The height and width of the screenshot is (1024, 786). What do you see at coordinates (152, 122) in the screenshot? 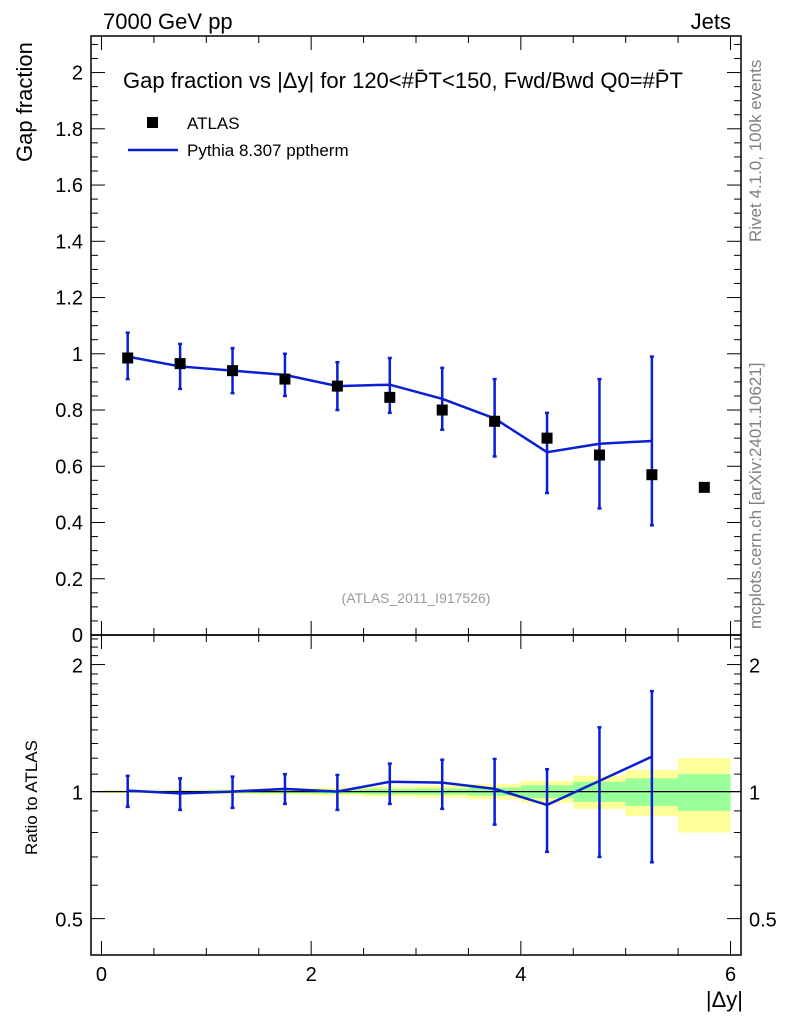
I see `legend-atlas-marker` at bounding box center [152, 122].